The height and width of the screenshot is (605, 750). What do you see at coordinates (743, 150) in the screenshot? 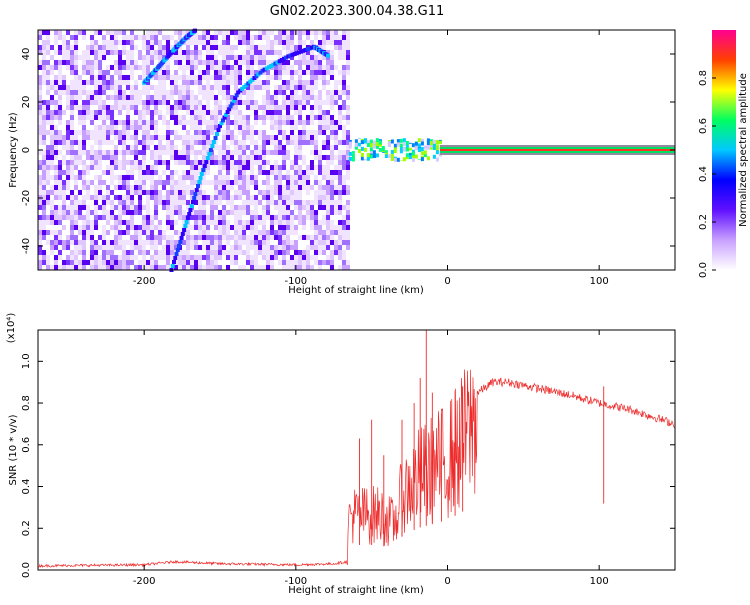
I see `colorbar-label: Normalized spectral amplitude` at bounding box center [743, 150].